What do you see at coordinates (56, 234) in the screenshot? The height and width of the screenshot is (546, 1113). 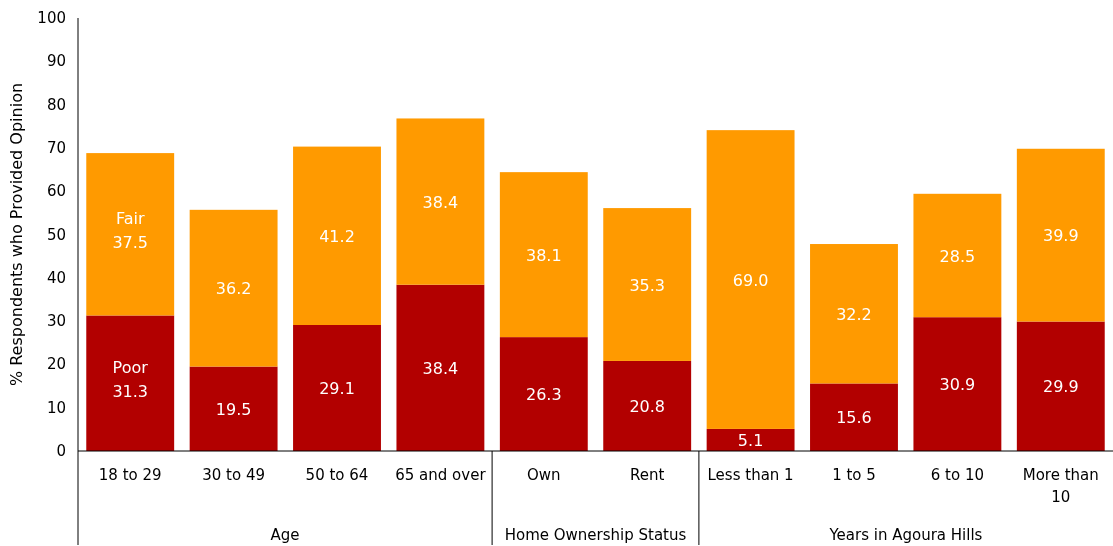 I see `y-tick-label: 50` at bounding box center [56, 234].